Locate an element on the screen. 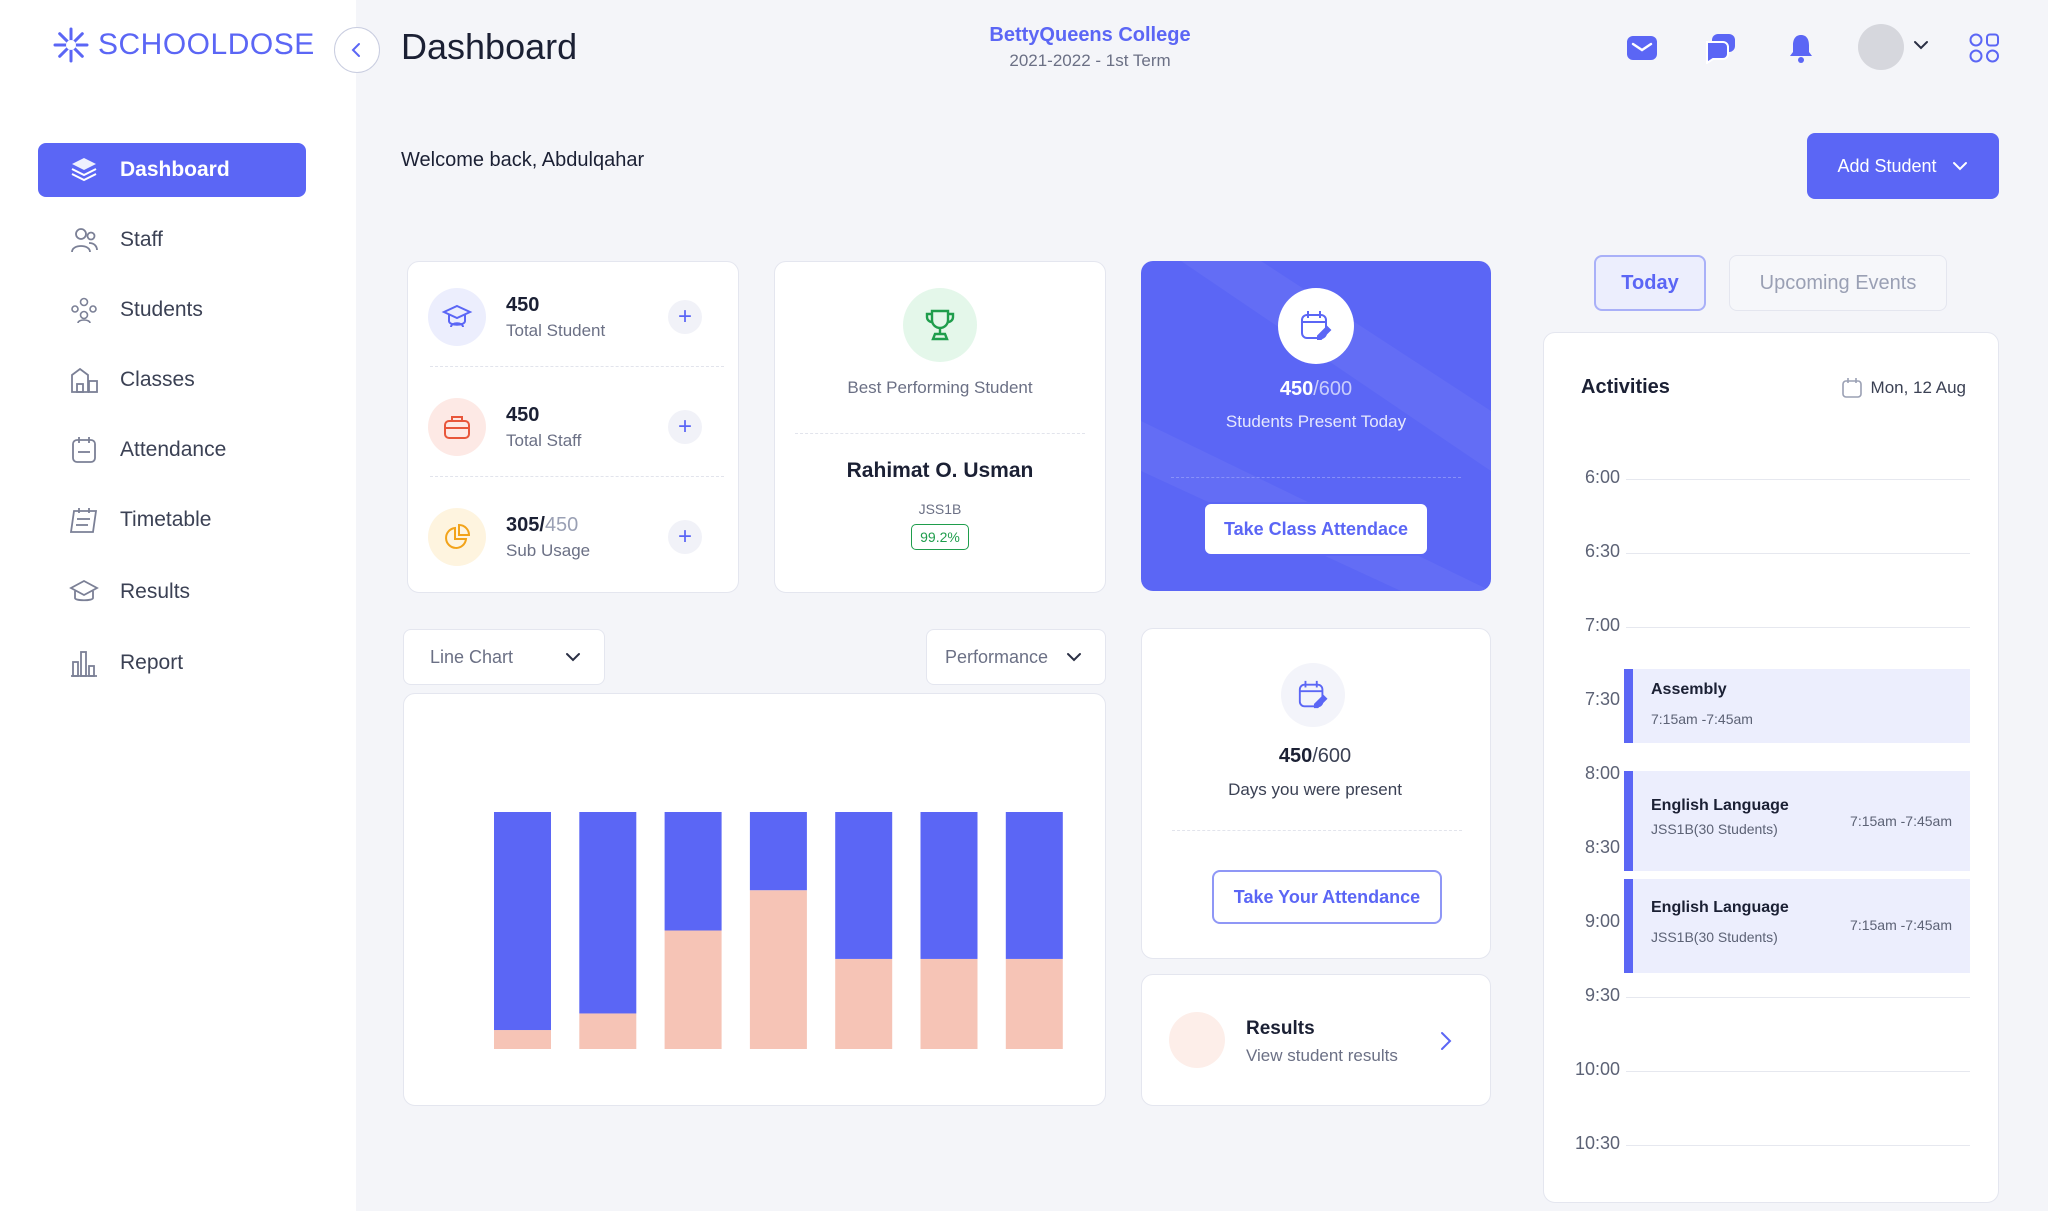 The width and height of the screenshot is (2048, 1211). students-present-label: Students Present Today is located at coordinates (1316, 421).